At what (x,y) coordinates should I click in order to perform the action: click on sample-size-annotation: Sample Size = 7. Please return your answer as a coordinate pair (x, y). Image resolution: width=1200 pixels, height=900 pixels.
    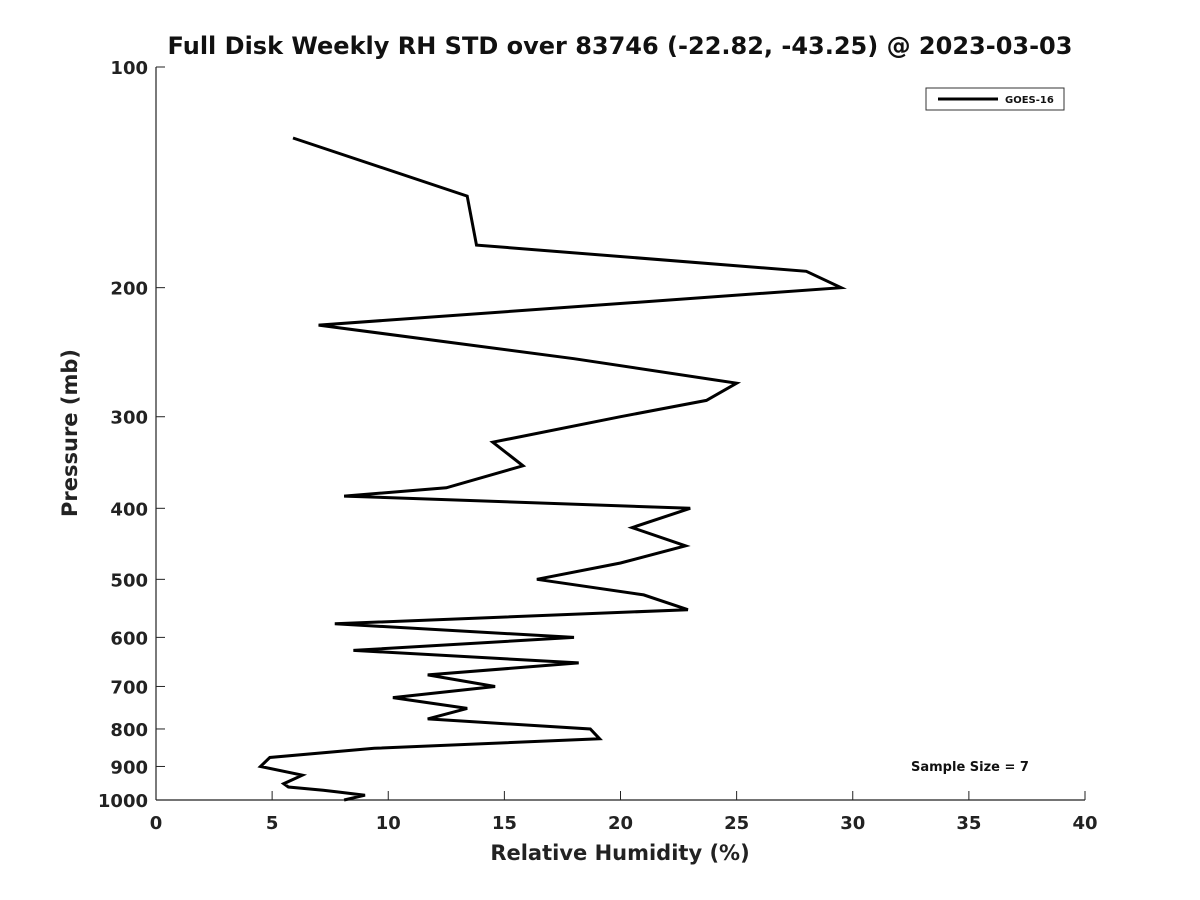
    Looking at the image, I should click on (970, 767).